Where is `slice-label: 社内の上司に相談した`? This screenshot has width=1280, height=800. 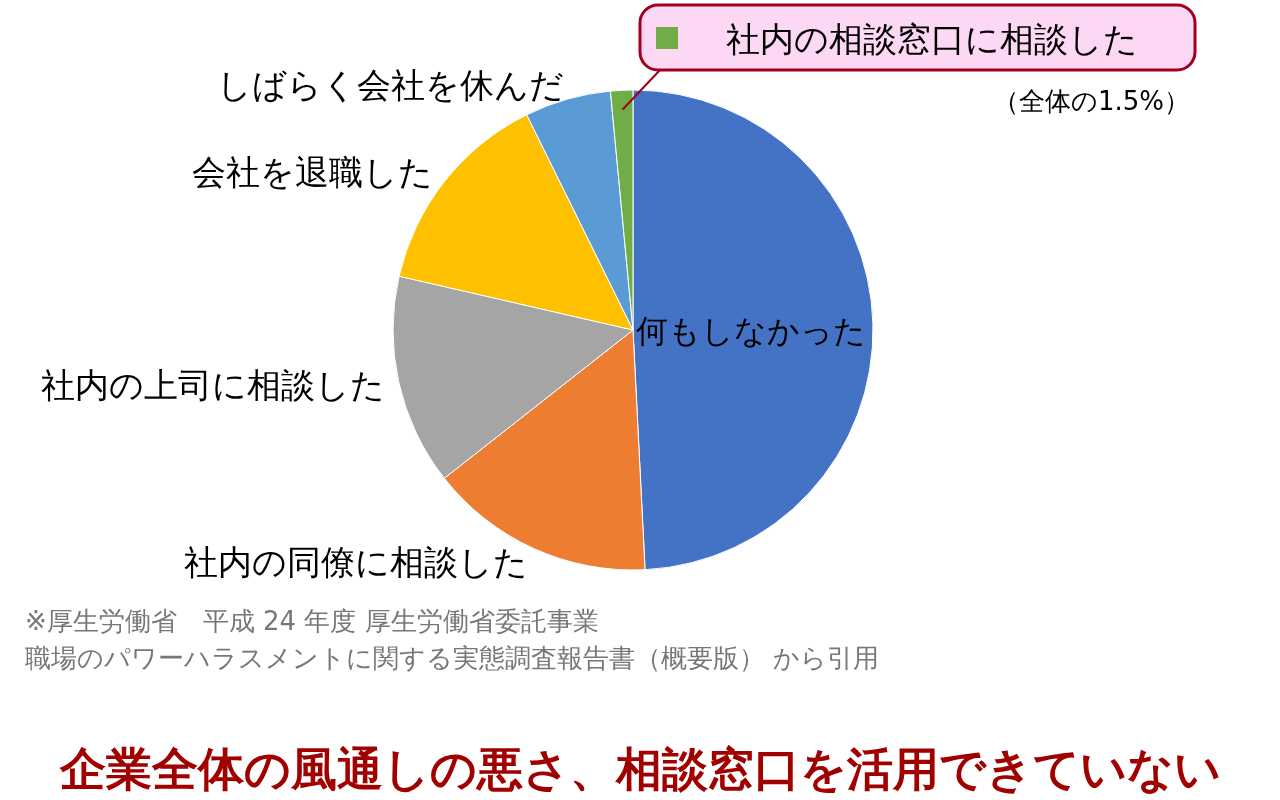
slice-label: 社内の上司に相談した is located at coordinates (212, 385).